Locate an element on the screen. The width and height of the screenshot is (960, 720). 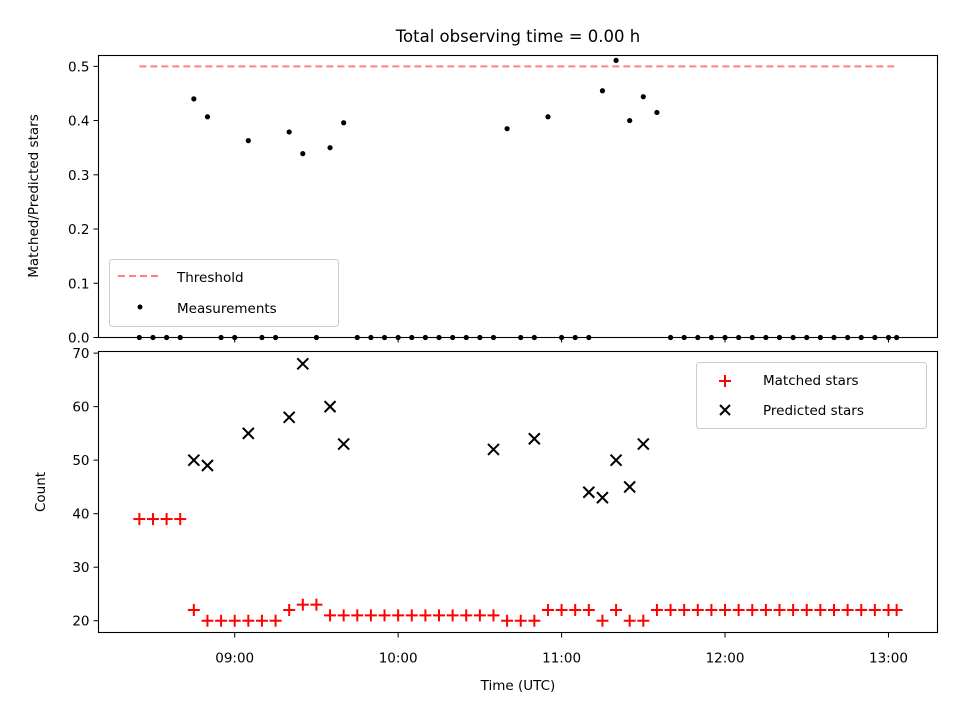
legend-threshold-label: Threshold is located at coordinates (210, 278).